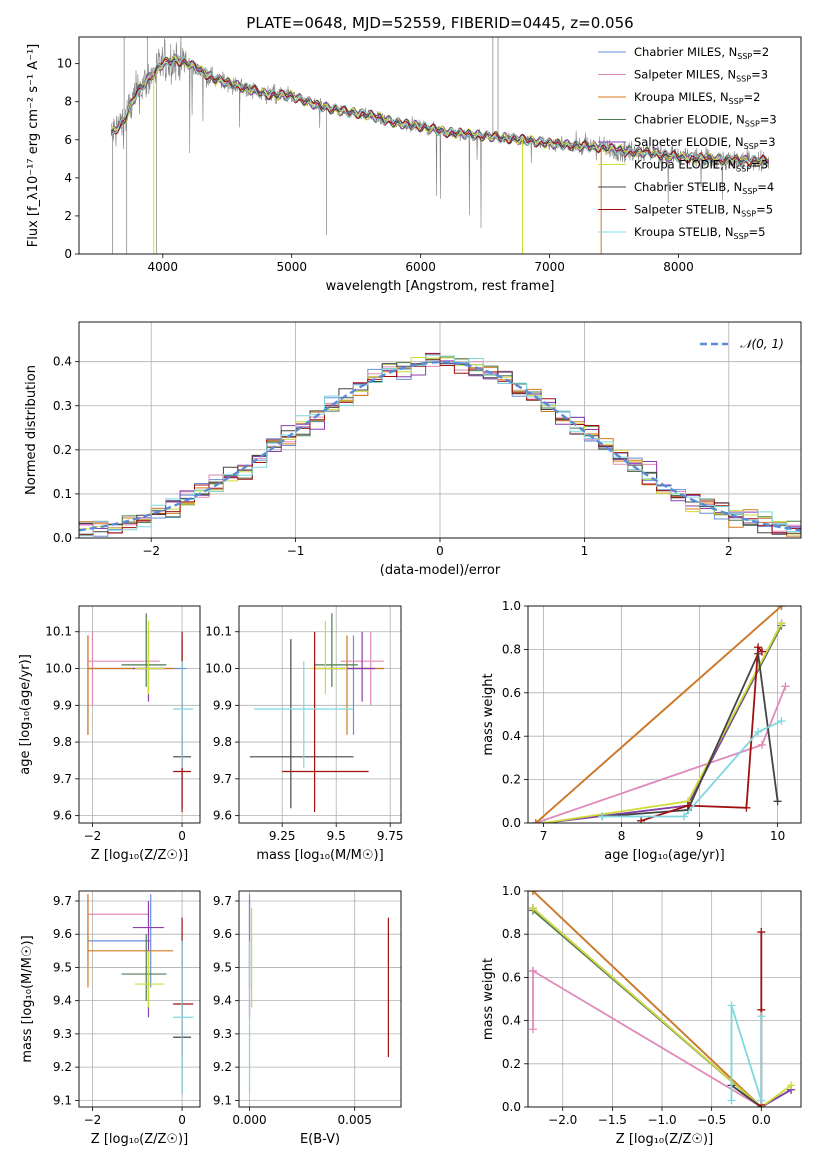  What do you see at coordinates (664, 855) in the screenshot?
I see `x-axis-label: age [log₁₀(age/yr)]` at bounding box center [664, 855].